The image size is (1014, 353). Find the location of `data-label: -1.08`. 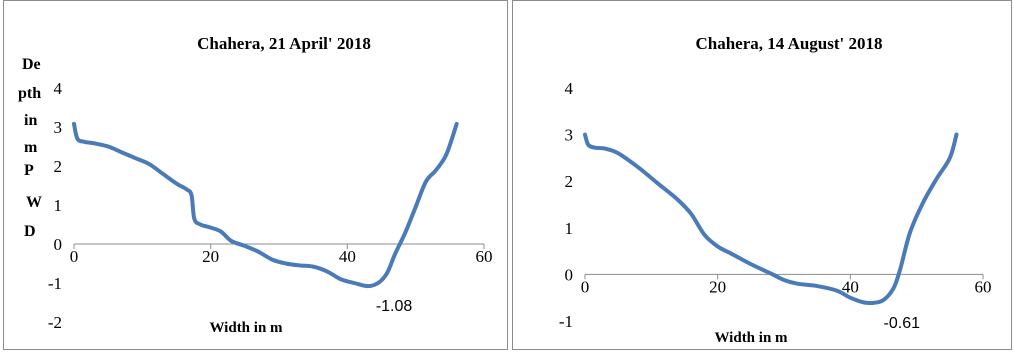

data-label: -1.08 is located at coordinates (394, 306).